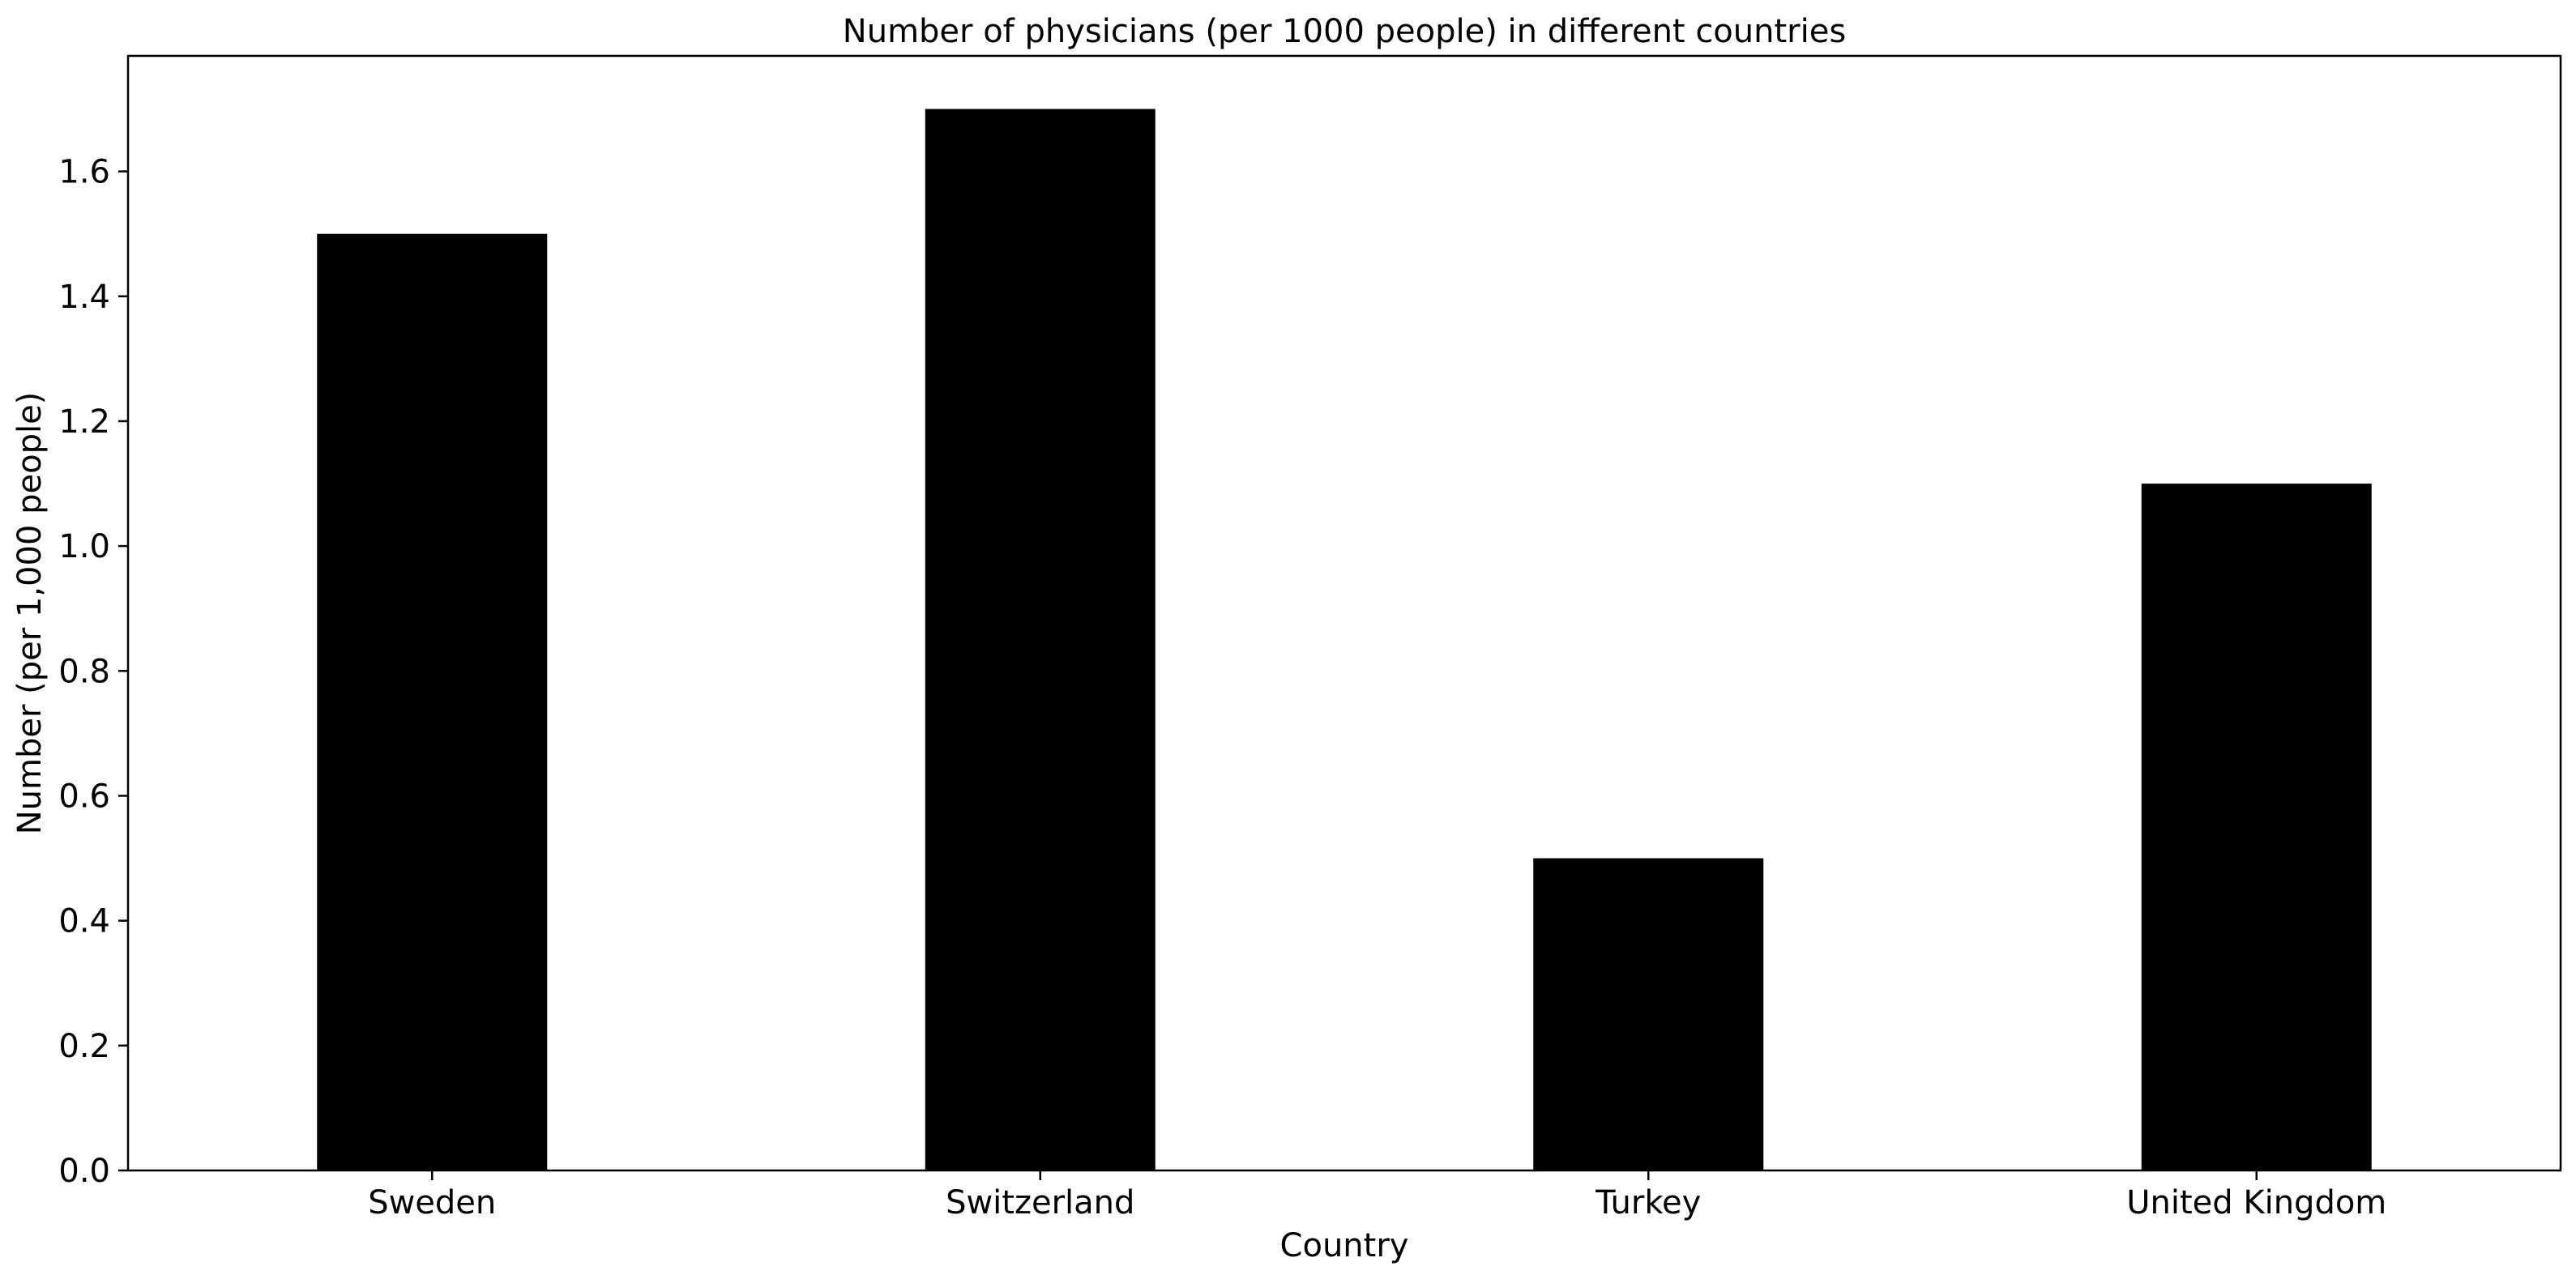 The height and width of the screenshot is (1279, 2576). Describe the element at coordinates (84, 172) in the screenshot. I see `y-tick-label: 1.6` at that location.